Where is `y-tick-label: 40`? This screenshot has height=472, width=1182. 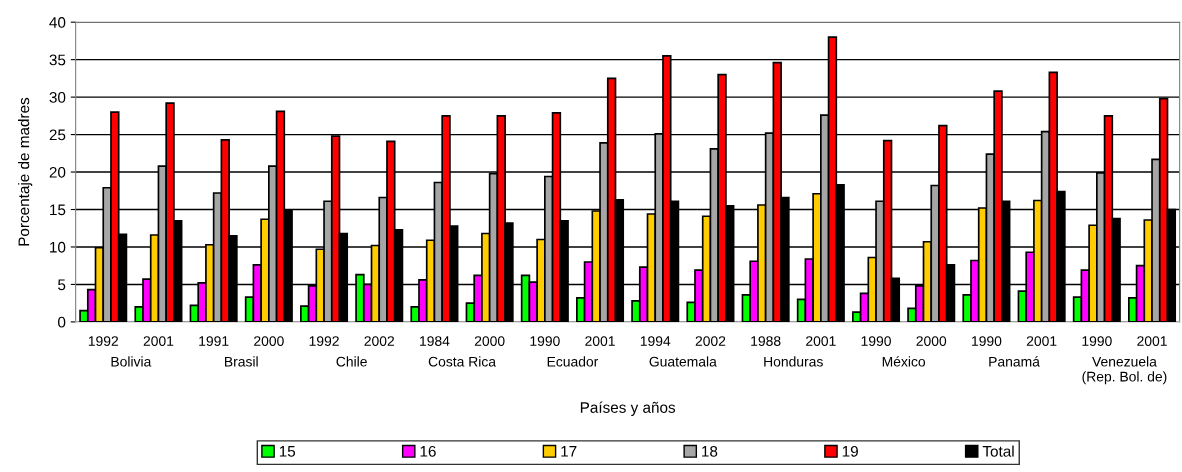 y-tick-label: 40 is located at coordinates (57, 22).